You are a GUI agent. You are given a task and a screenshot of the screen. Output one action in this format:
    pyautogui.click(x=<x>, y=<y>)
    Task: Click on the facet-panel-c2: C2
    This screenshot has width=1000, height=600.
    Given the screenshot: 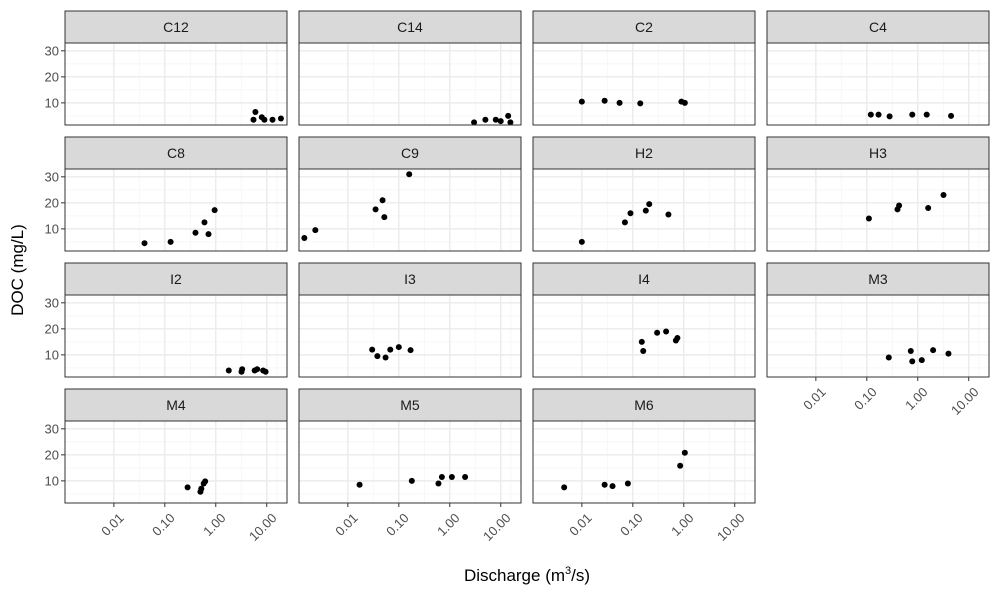 What is the action you would take?
    pyautogui.click(x=644, y=68)
    